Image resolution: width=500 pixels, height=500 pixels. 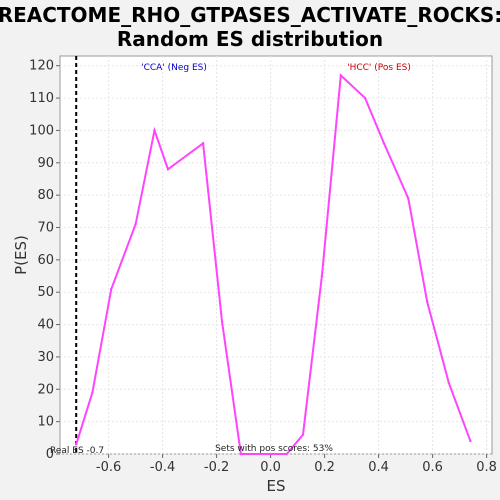 What do you see at coordinates (41, 66) in the screenshot?
I see `y-tick-label: 120` at bounding box center [41, 66].